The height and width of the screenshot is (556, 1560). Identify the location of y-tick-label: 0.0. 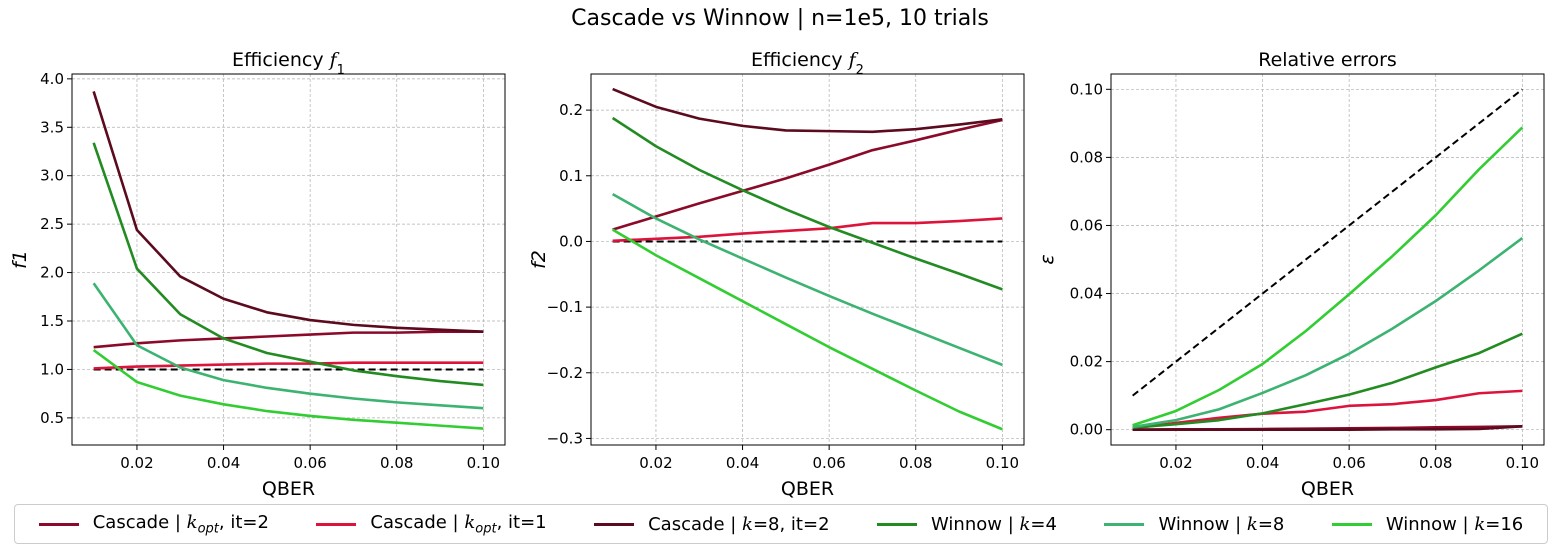
(571, 241).